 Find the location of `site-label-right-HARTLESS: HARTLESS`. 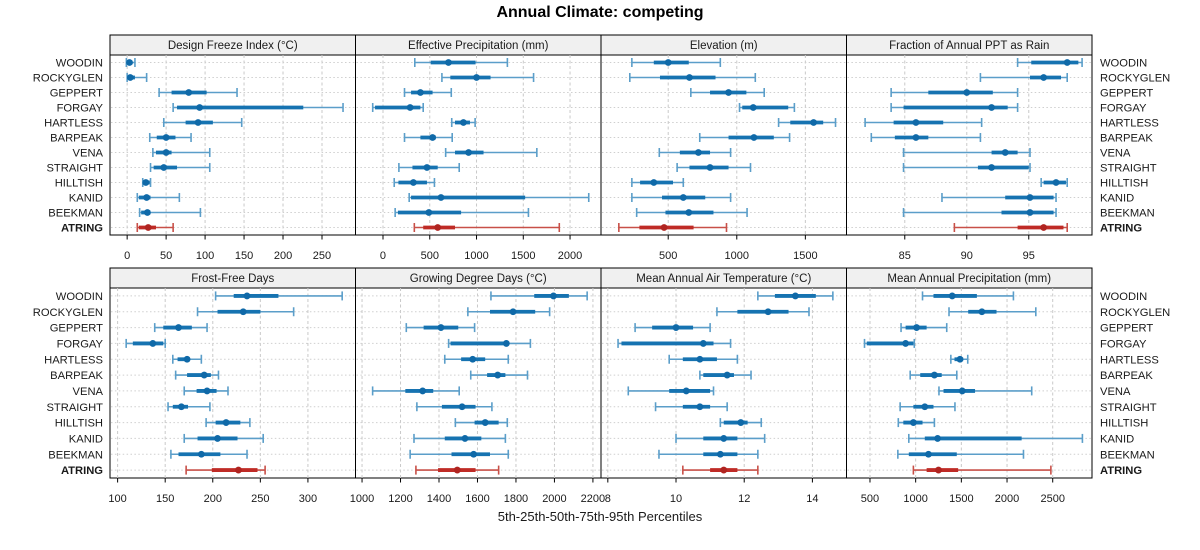

site-label-right-HARTLESS: HARTLESS is located at coordinates (1129, 360).